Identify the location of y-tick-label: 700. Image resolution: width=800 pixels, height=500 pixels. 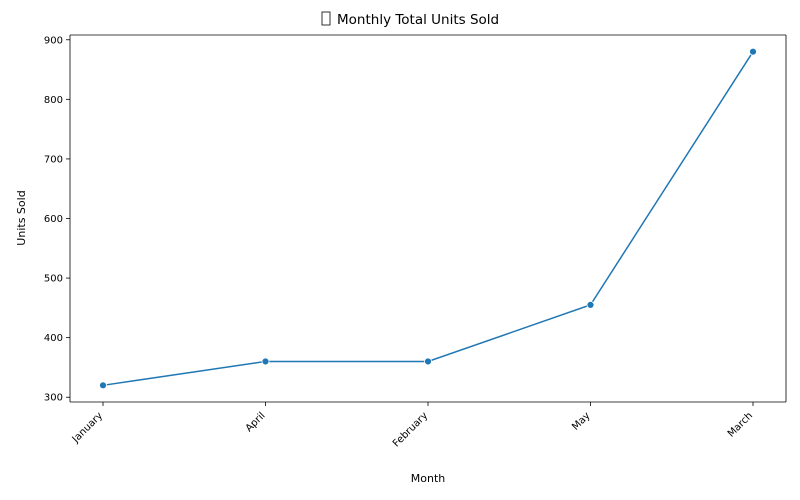
(53, 159).